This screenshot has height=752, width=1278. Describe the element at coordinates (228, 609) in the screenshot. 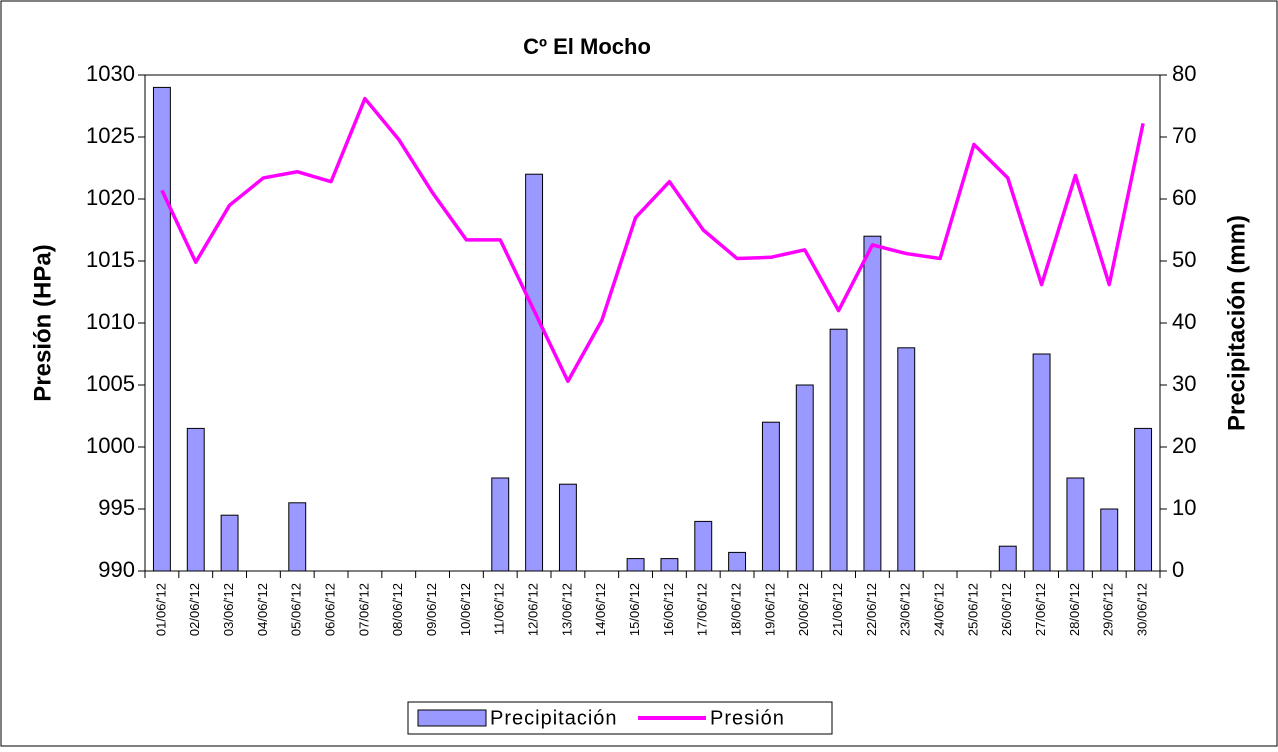

I see `x-tick-label: 03/06/'12` at that location.